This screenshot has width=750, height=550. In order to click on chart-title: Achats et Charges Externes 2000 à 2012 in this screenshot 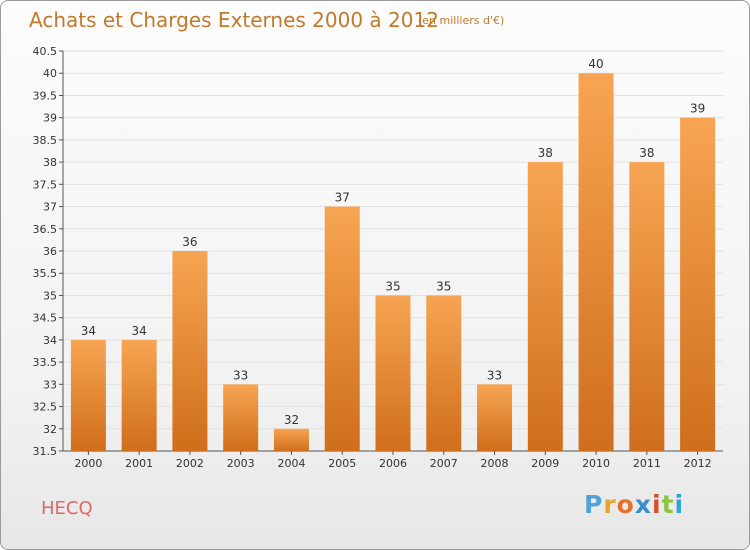, I will do `click(234, 20)`.